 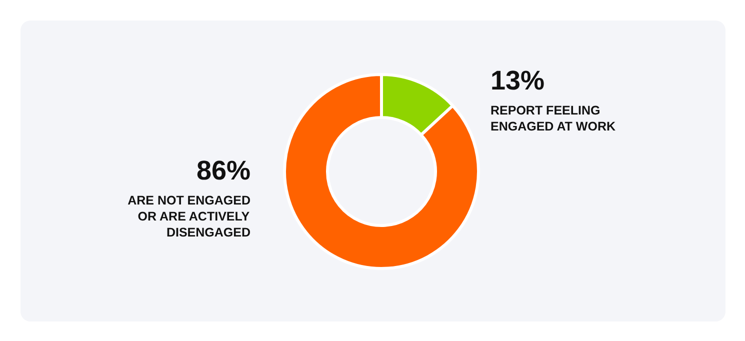 I want to click on data-label: 13%, so click(x=517, y=81).